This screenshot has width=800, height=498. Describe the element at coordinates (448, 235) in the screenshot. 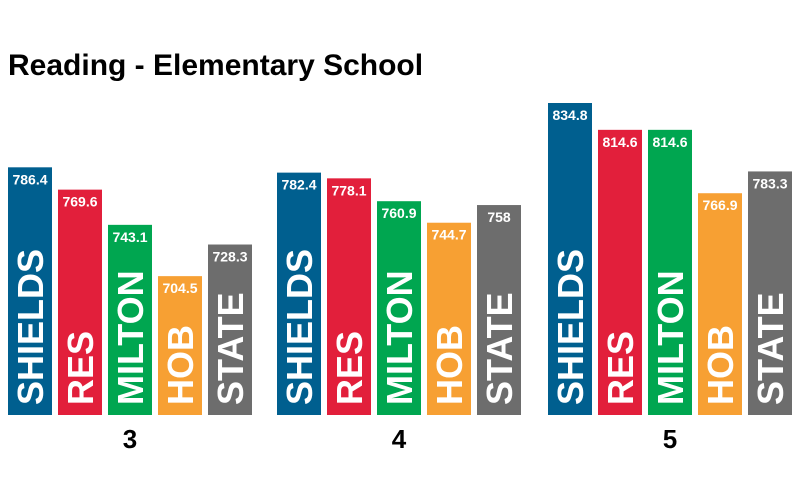

I see `value-label-hob-grade-4: 744.7` at that location.